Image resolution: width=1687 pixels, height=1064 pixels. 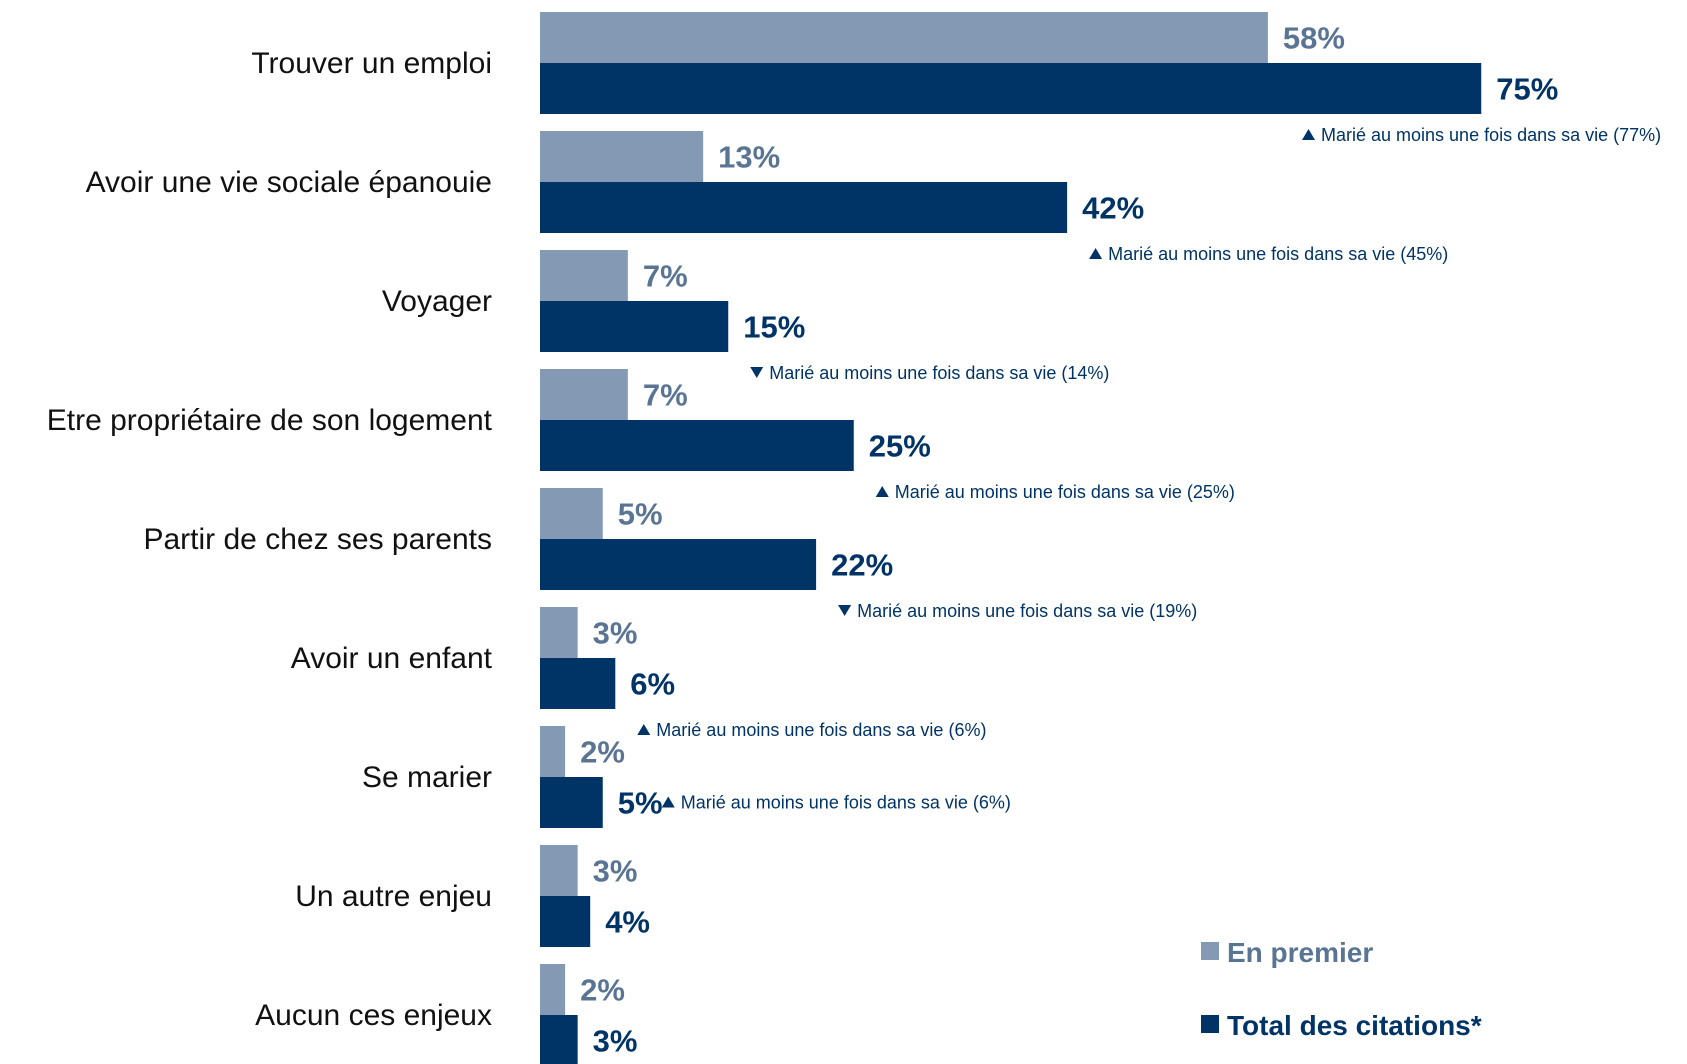 I want to click on category-label: Un autre enjeu, so click(x=393, y=896).